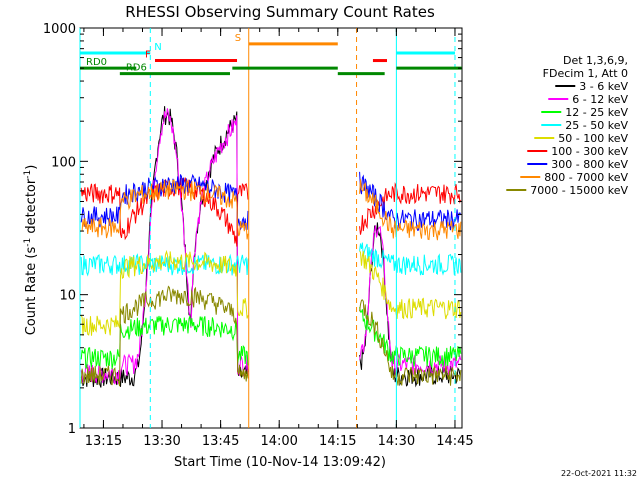 The image size is (640, 480). What do you see at coordinates (72, 429) in the screenshot?
I see `y-tick-label: 1` at bounding box center [72, 429].